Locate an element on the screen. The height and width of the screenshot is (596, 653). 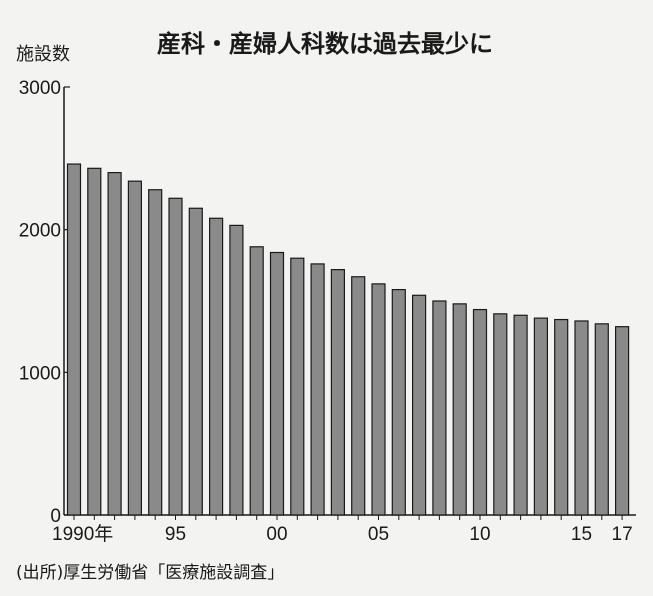
bar-1990 is located at coordinates (74, 339).